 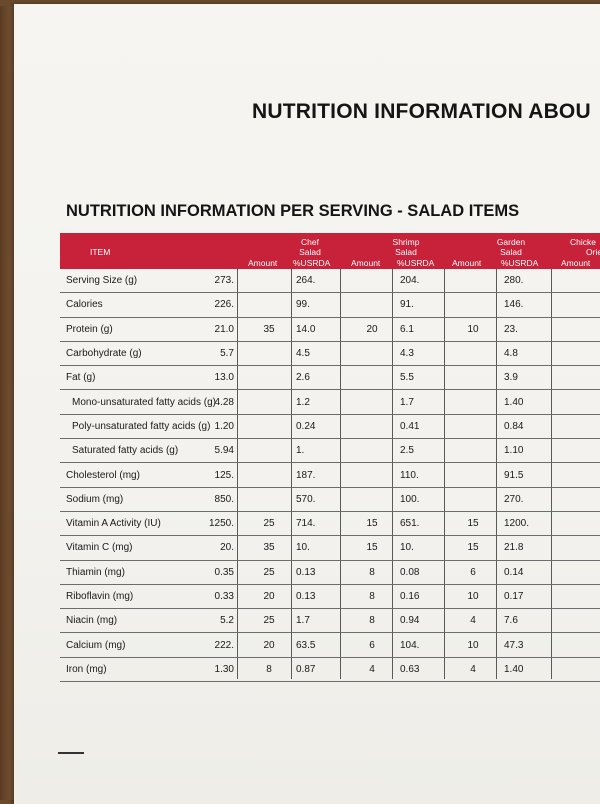 What do you see at coordinates (517, 524) in the screenshot?
I see `amount-cell: 1200.` at bounding box center [517, 524].